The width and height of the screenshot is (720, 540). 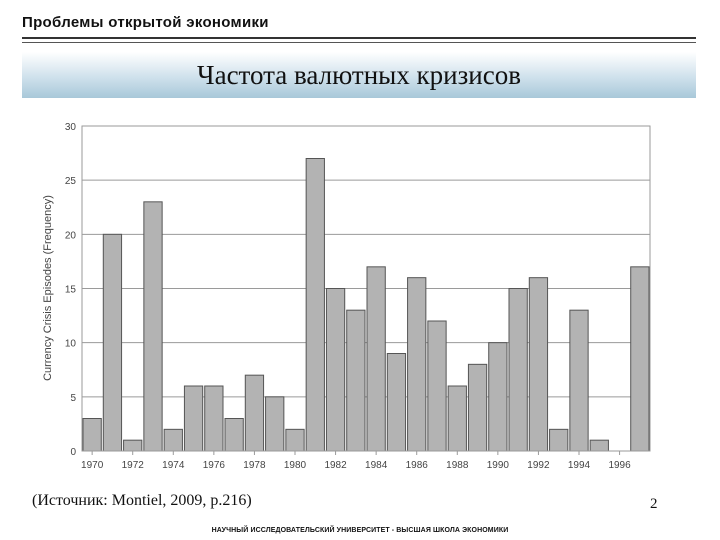 What do you see at coordinates (48, 288) in the screenshot?
I see `y-axis-label: Currency Crisis Episodes (Frequency)` at bounding box center [48, 288].